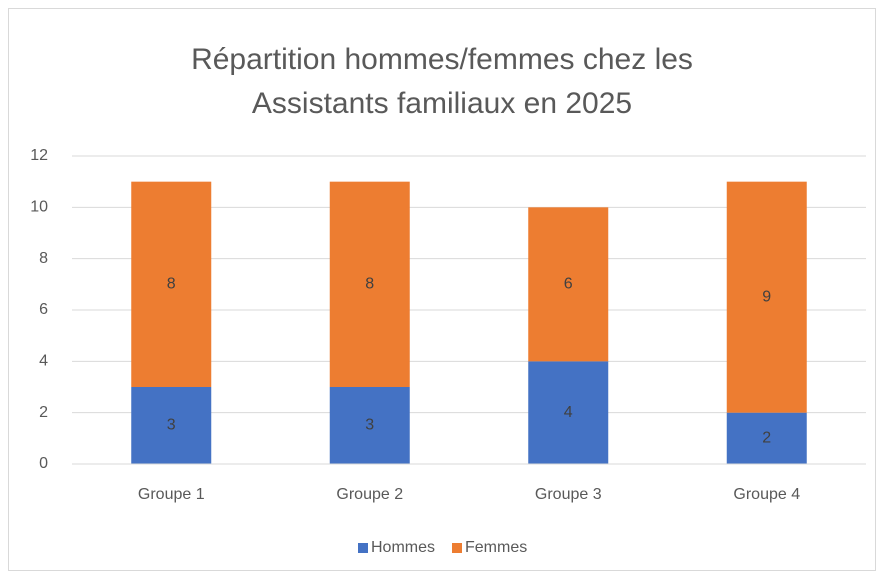 The width and height of the screenshot is (884, 579). Describe the element at coordinates (43, 309) in the screenshot. I see `y-tick-label: 6` at that location.